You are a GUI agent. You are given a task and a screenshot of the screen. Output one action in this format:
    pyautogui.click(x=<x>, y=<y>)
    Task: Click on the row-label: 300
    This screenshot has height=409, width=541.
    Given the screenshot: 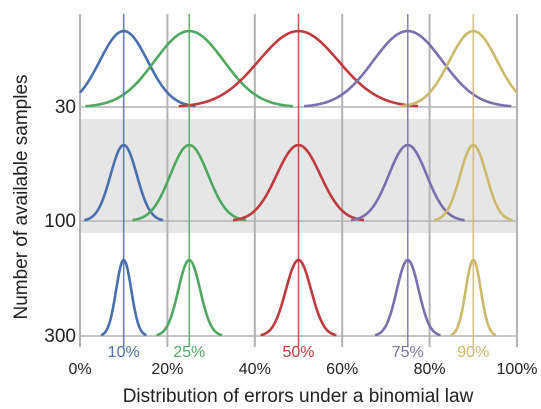 What is the action you would take?
    pyautogui.click(x=60, y=336)
    